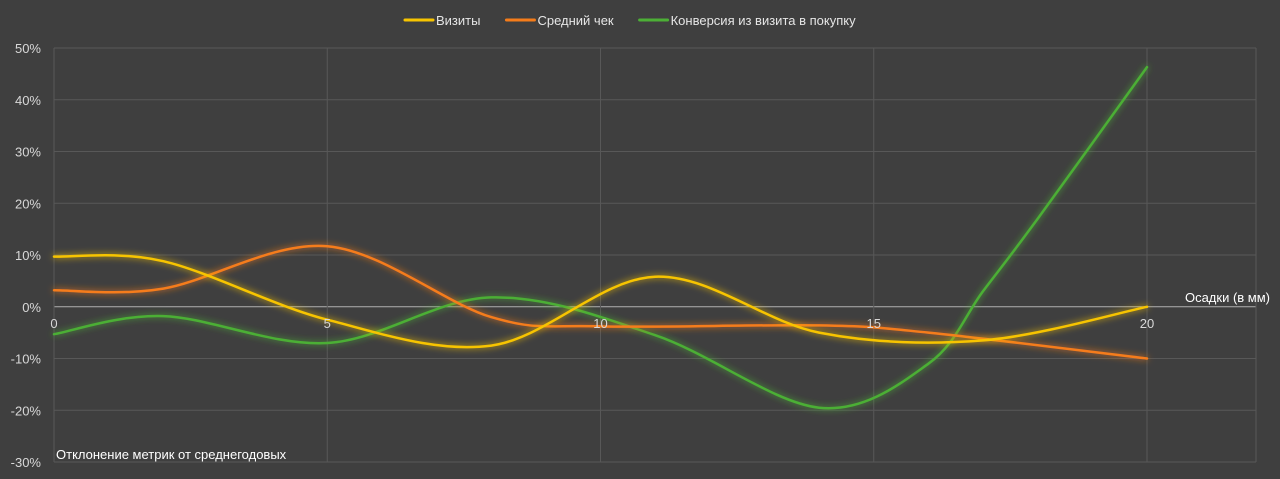 The width and height of the screenshot is (1280, 479). I want to click on legend-label: Визиты, so click(458, 20).